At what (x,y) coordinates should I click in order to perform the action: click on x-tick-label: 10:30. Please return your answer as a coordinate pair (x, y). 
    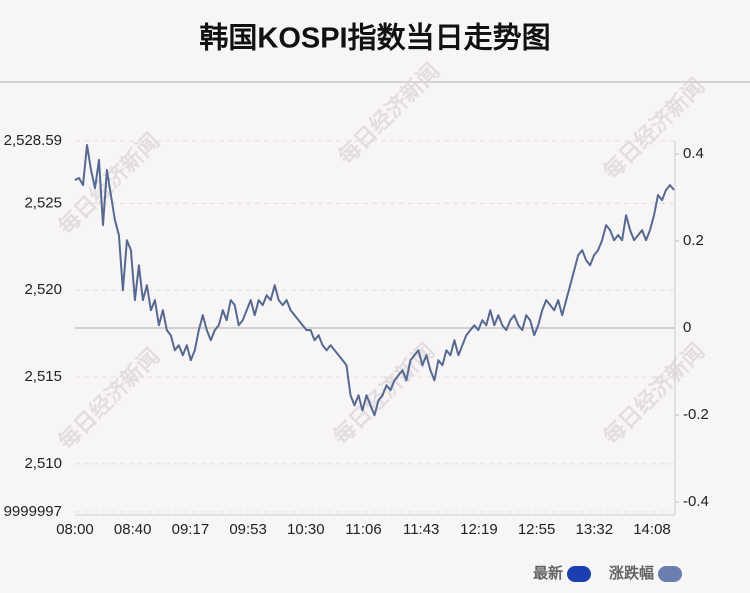
    Looking at the image, I should click on (306, 529).